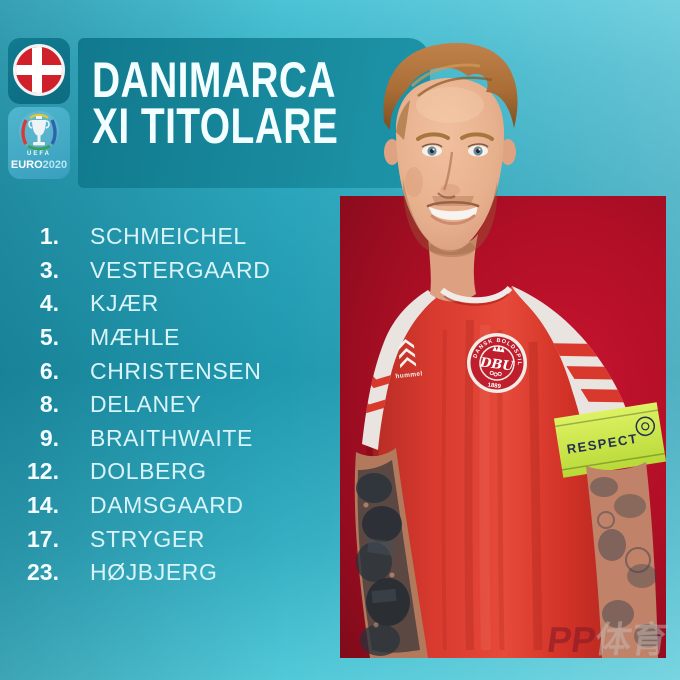  I want to click on lineup-row: 9. BRAITHWAITE, so click(172, 439).